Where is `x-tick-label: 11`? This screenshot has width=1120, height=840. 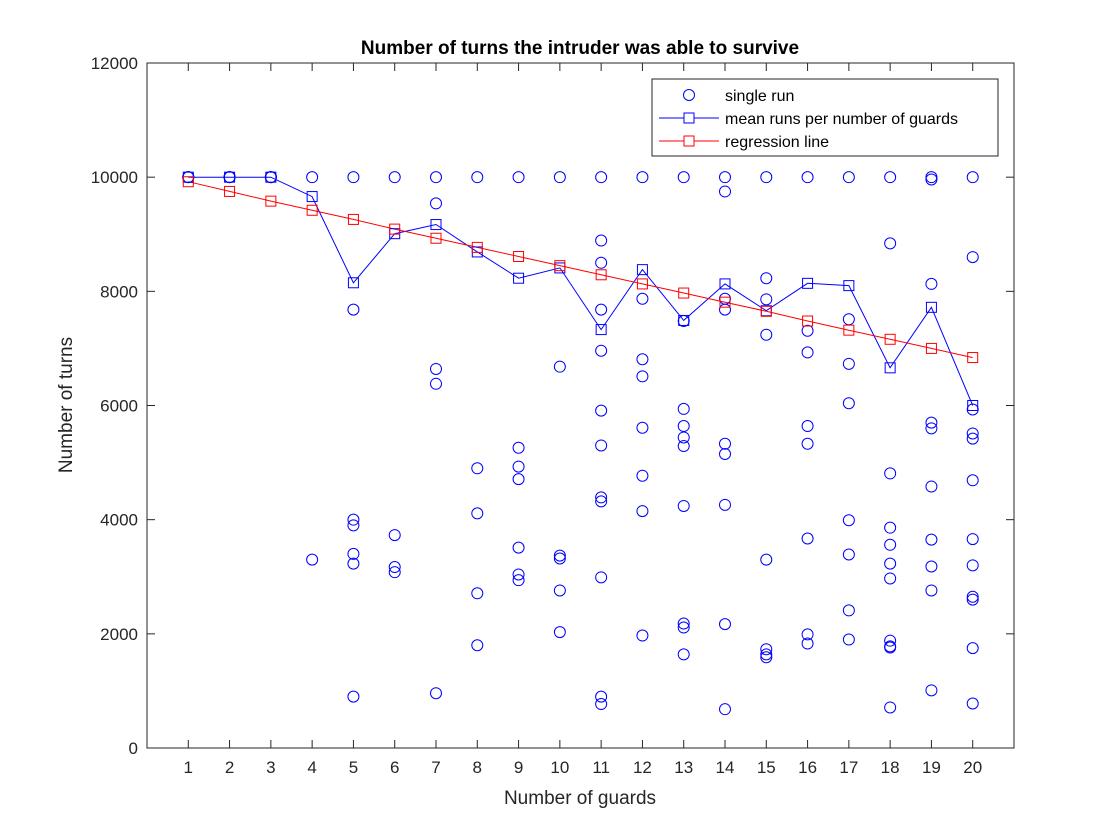
x-tick-label: 11 is located at coordinates (601, 767).